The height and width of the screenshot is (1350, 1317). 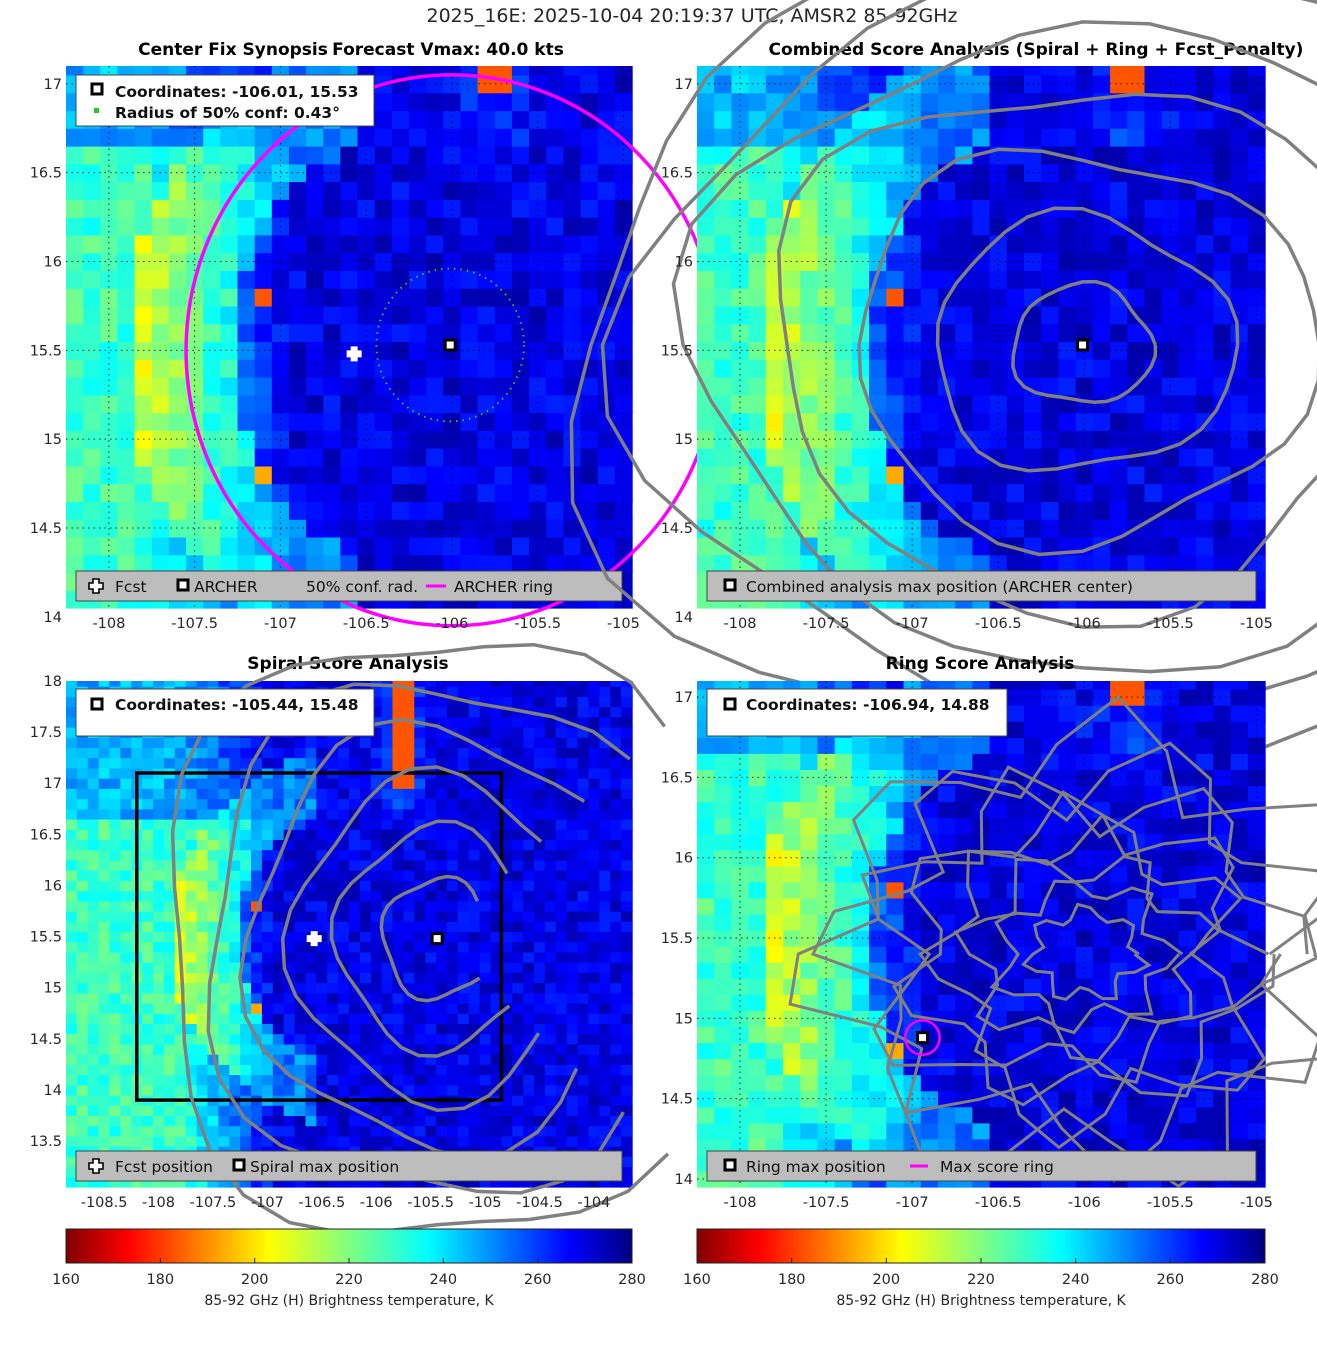 What do you see at coordinates (349, 1268) in the screenshot?
I see `colorbar-left: 85-92 GHz (H) Brightness temperature, K` at bounding box center [349, 1268].